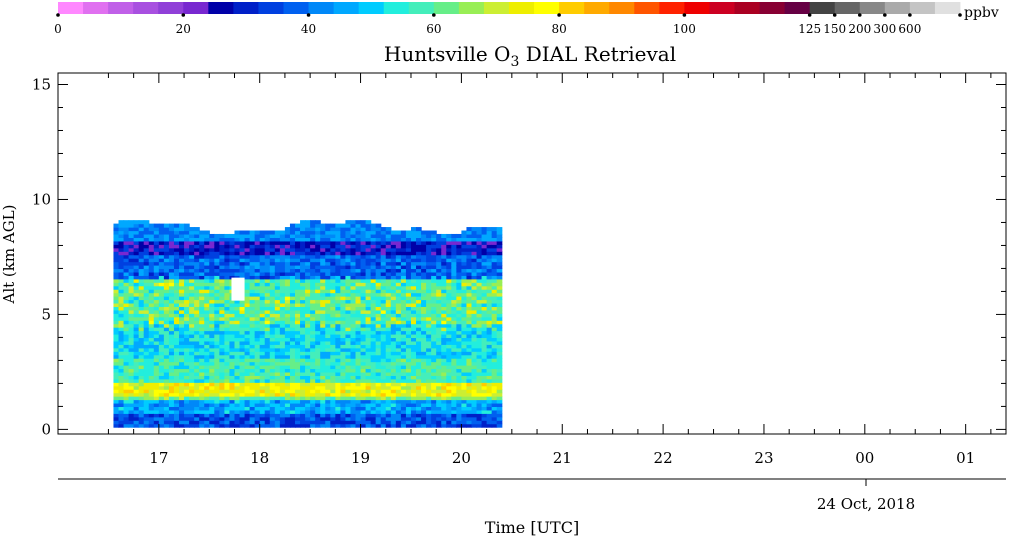 Image resolution: width=1014 pixels, height=544 pixels. I want to click on colorbar-tick-label: 40, so click(308, 29).